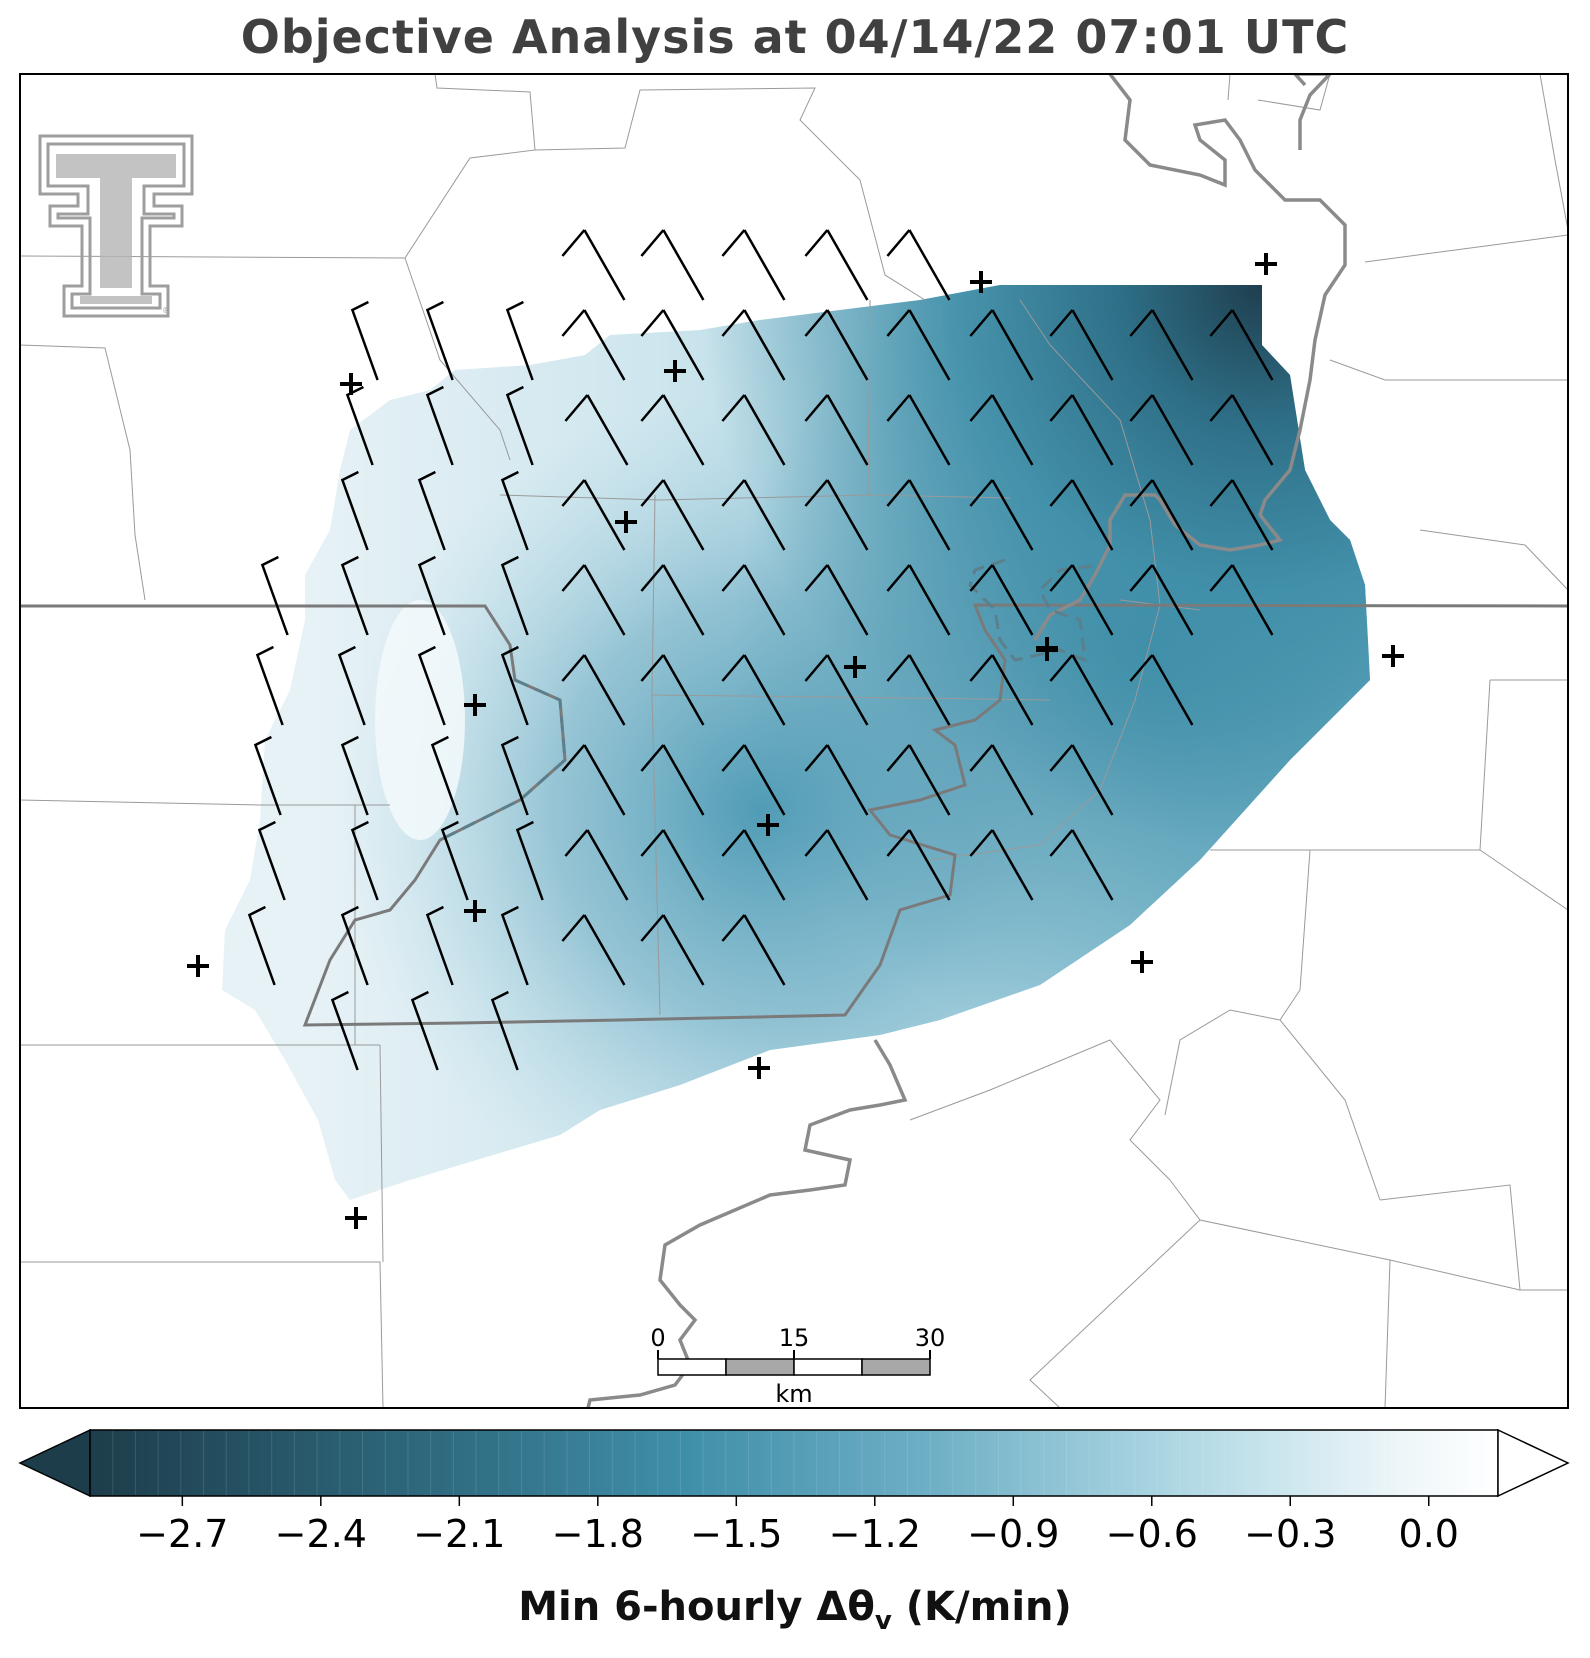  What do you see at coordinates (794, 1463) in the screenshot?
I see `colorbar-bar` at bounding box center [794, 1463].